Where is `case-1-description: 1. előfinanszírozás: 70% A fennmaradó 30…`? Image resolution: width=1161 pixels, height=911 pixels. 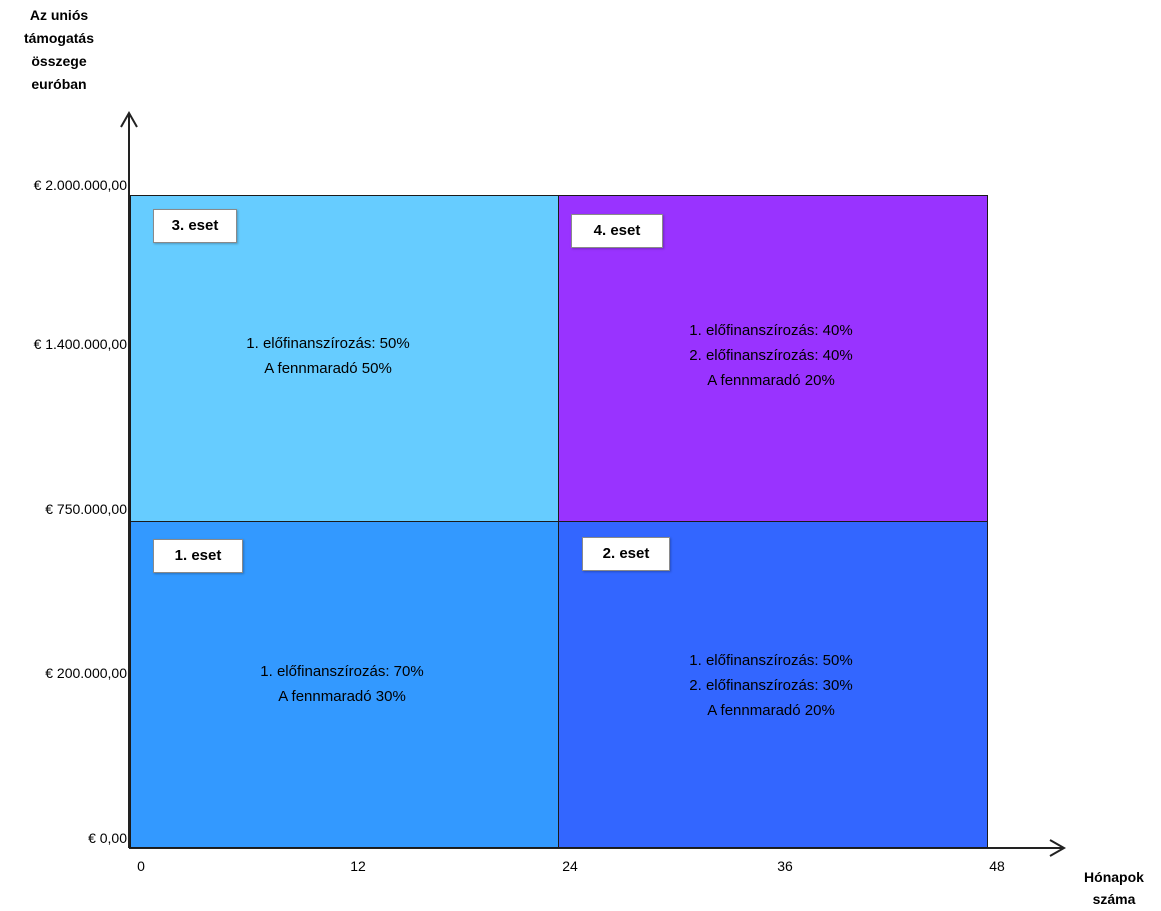 case-1-description: 1. előfinanszírozás: 70% A fennmaradó 30… is located at coordinates (341, 684).